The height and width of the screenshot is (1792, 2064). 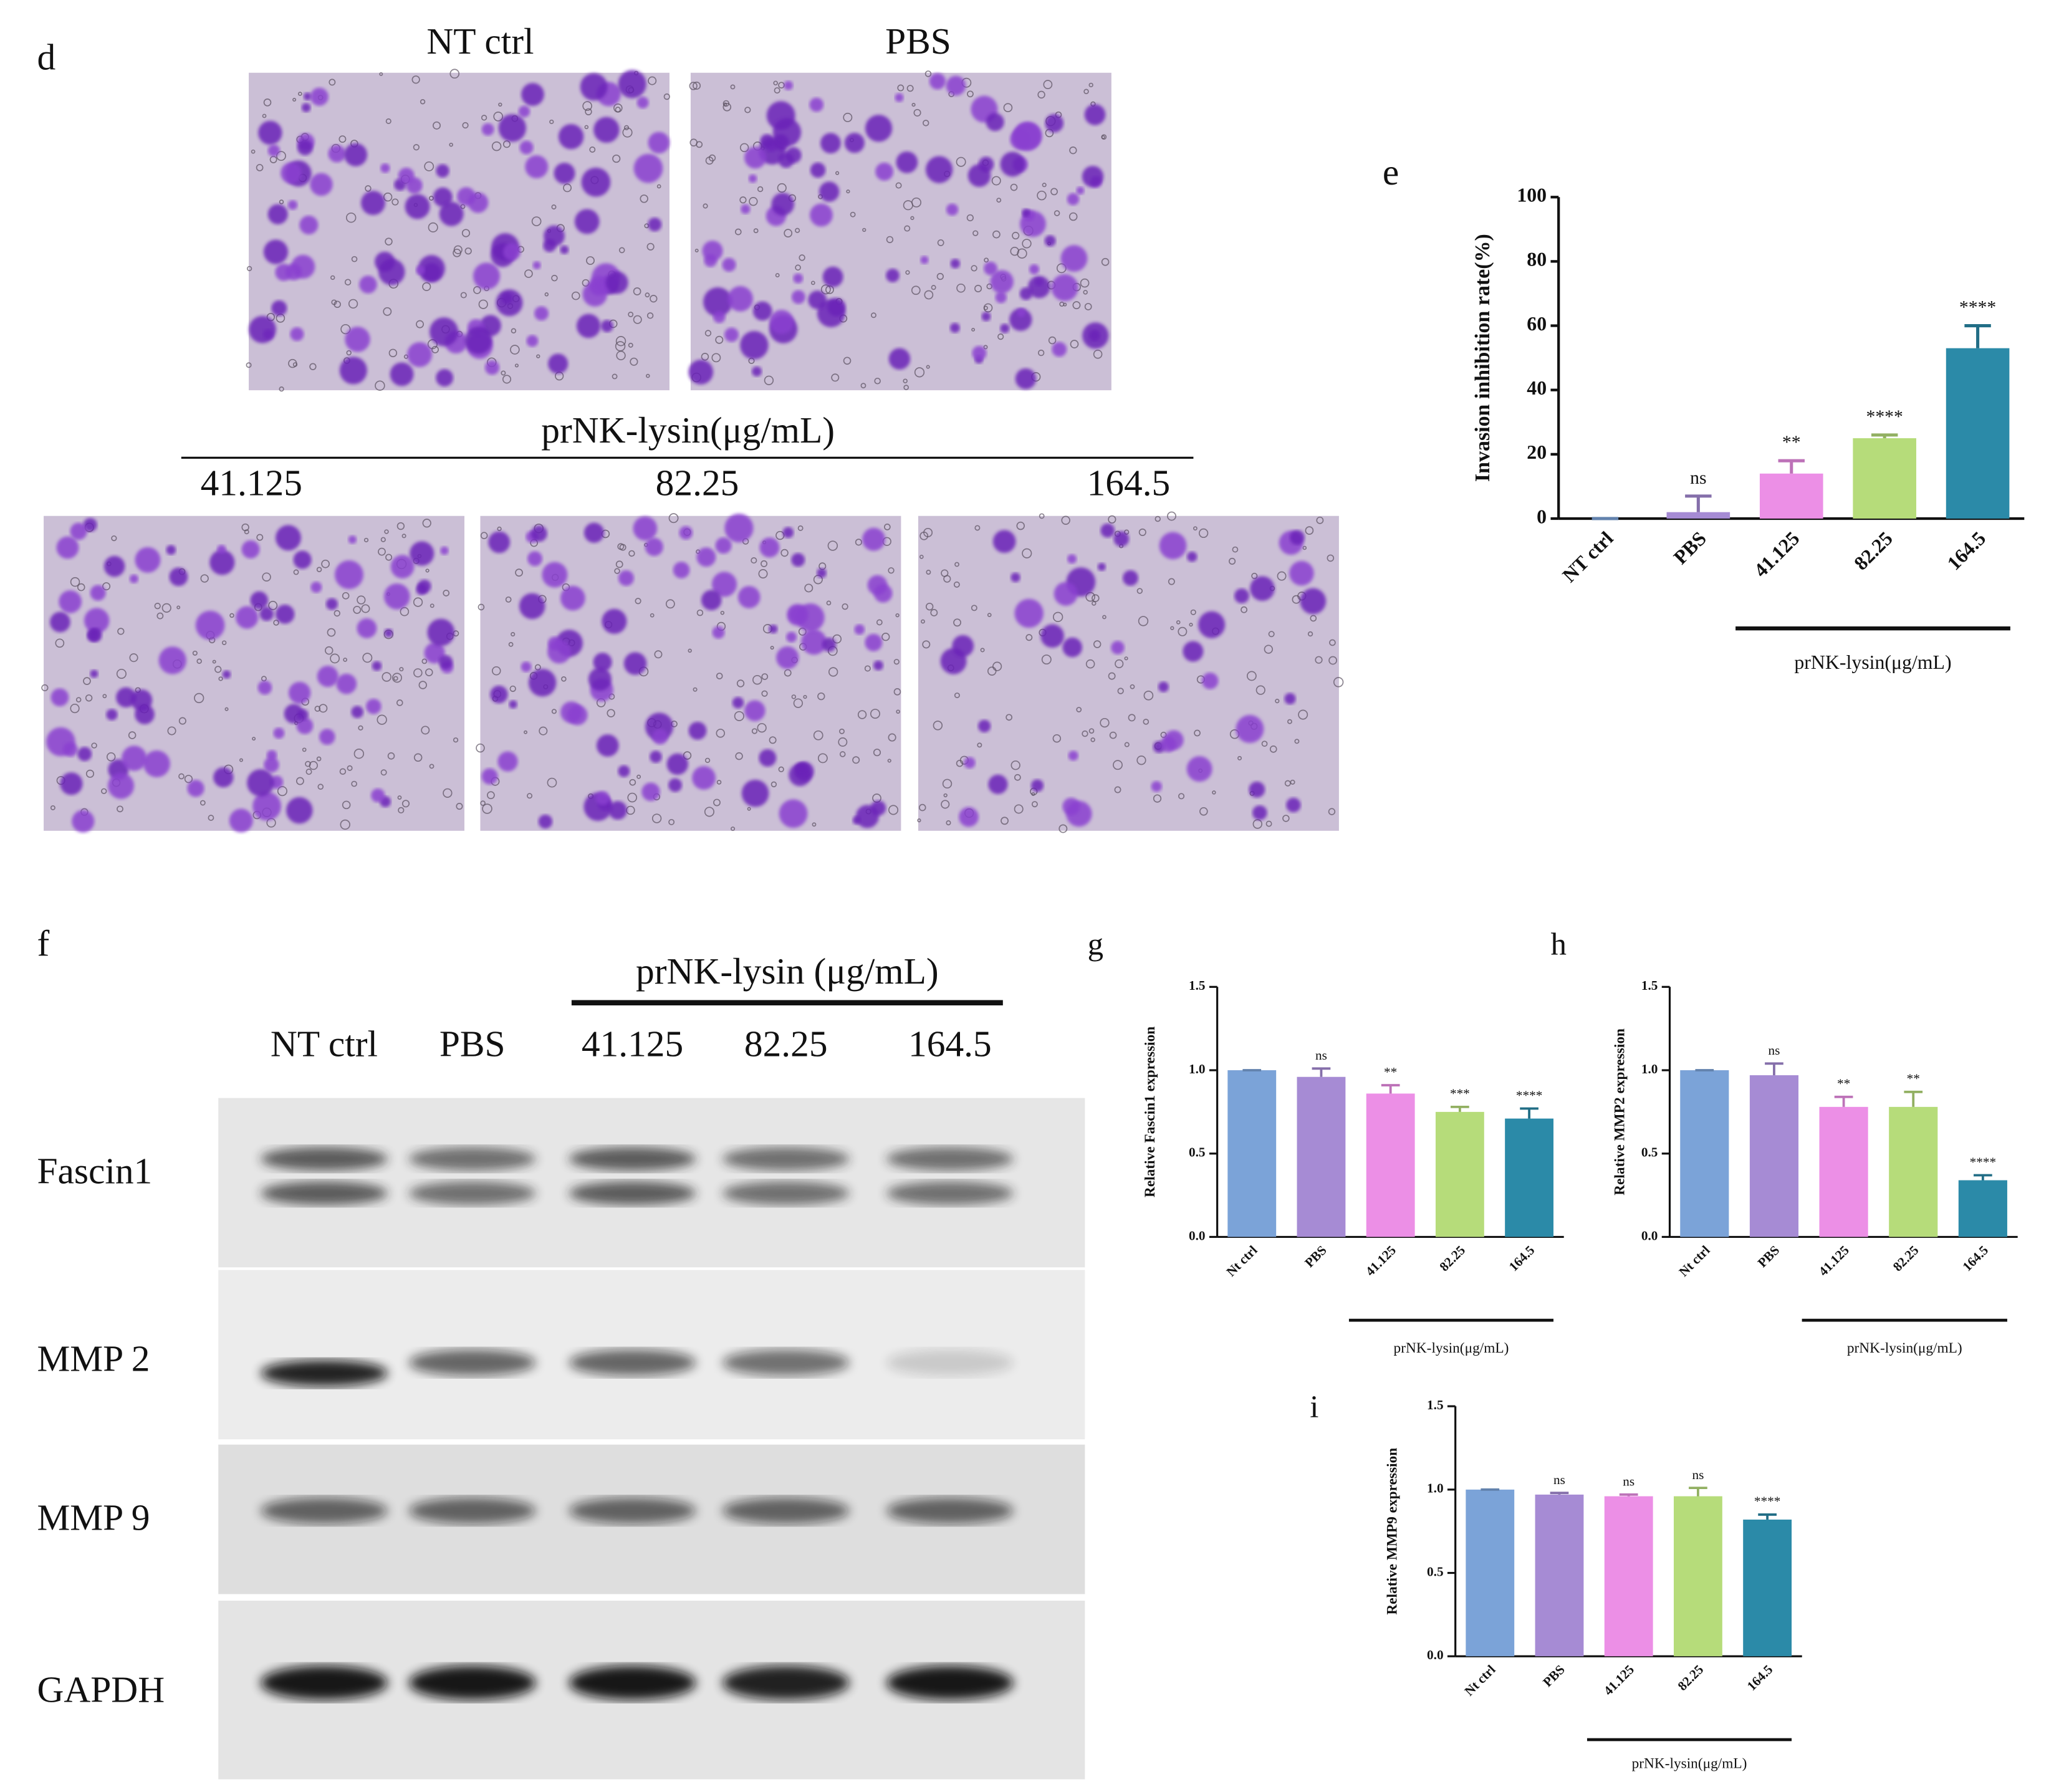 I want to click on group-label: prNK-lysin(μg/mL), so click(x=1872, y=662).